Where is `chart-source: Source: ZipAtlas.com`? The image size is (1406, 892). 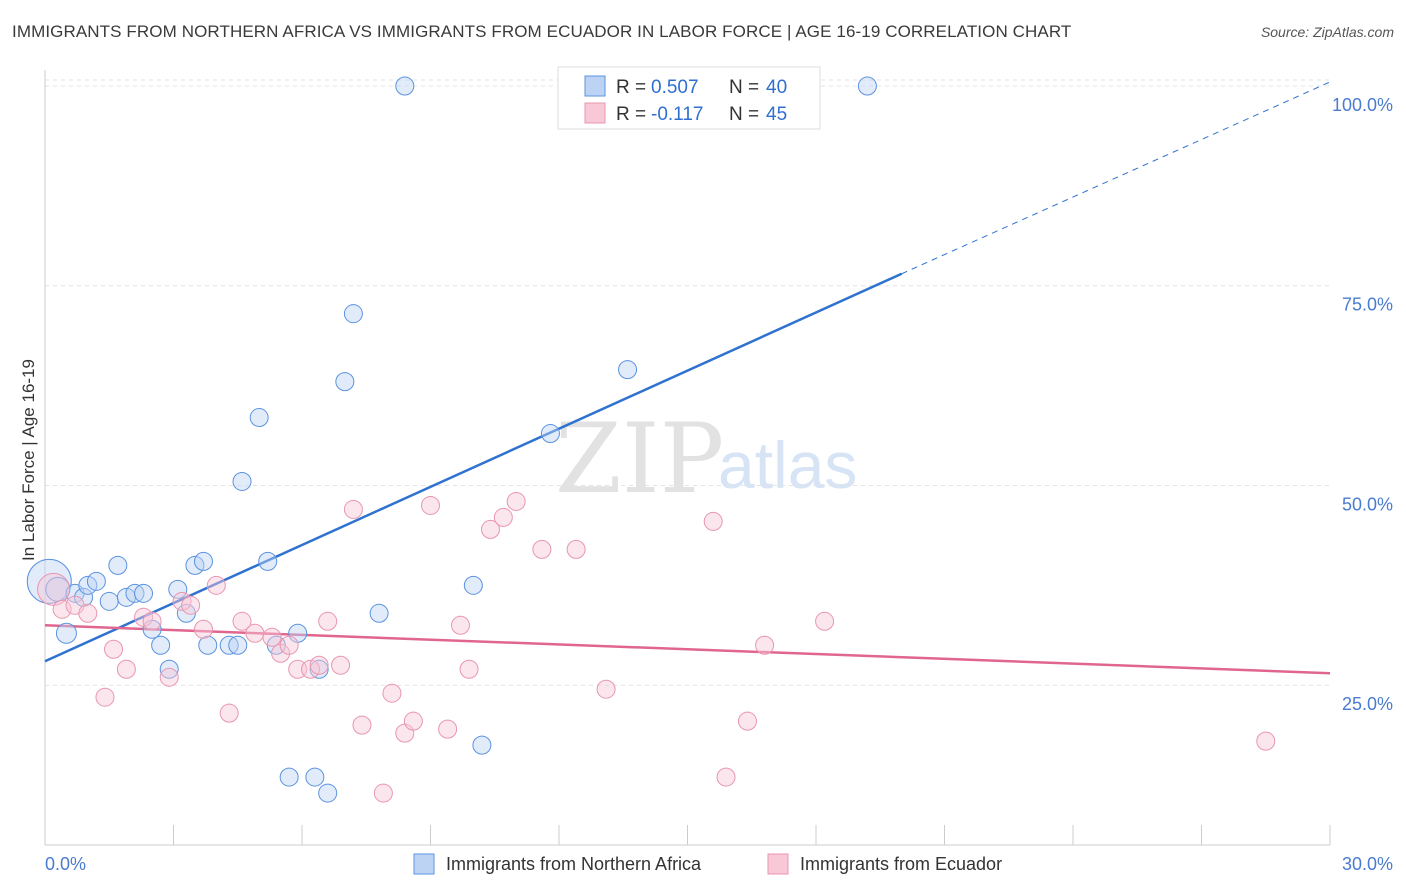
chart-source: Source: ZipAtlas.com is located at coordinates (1327, 32).